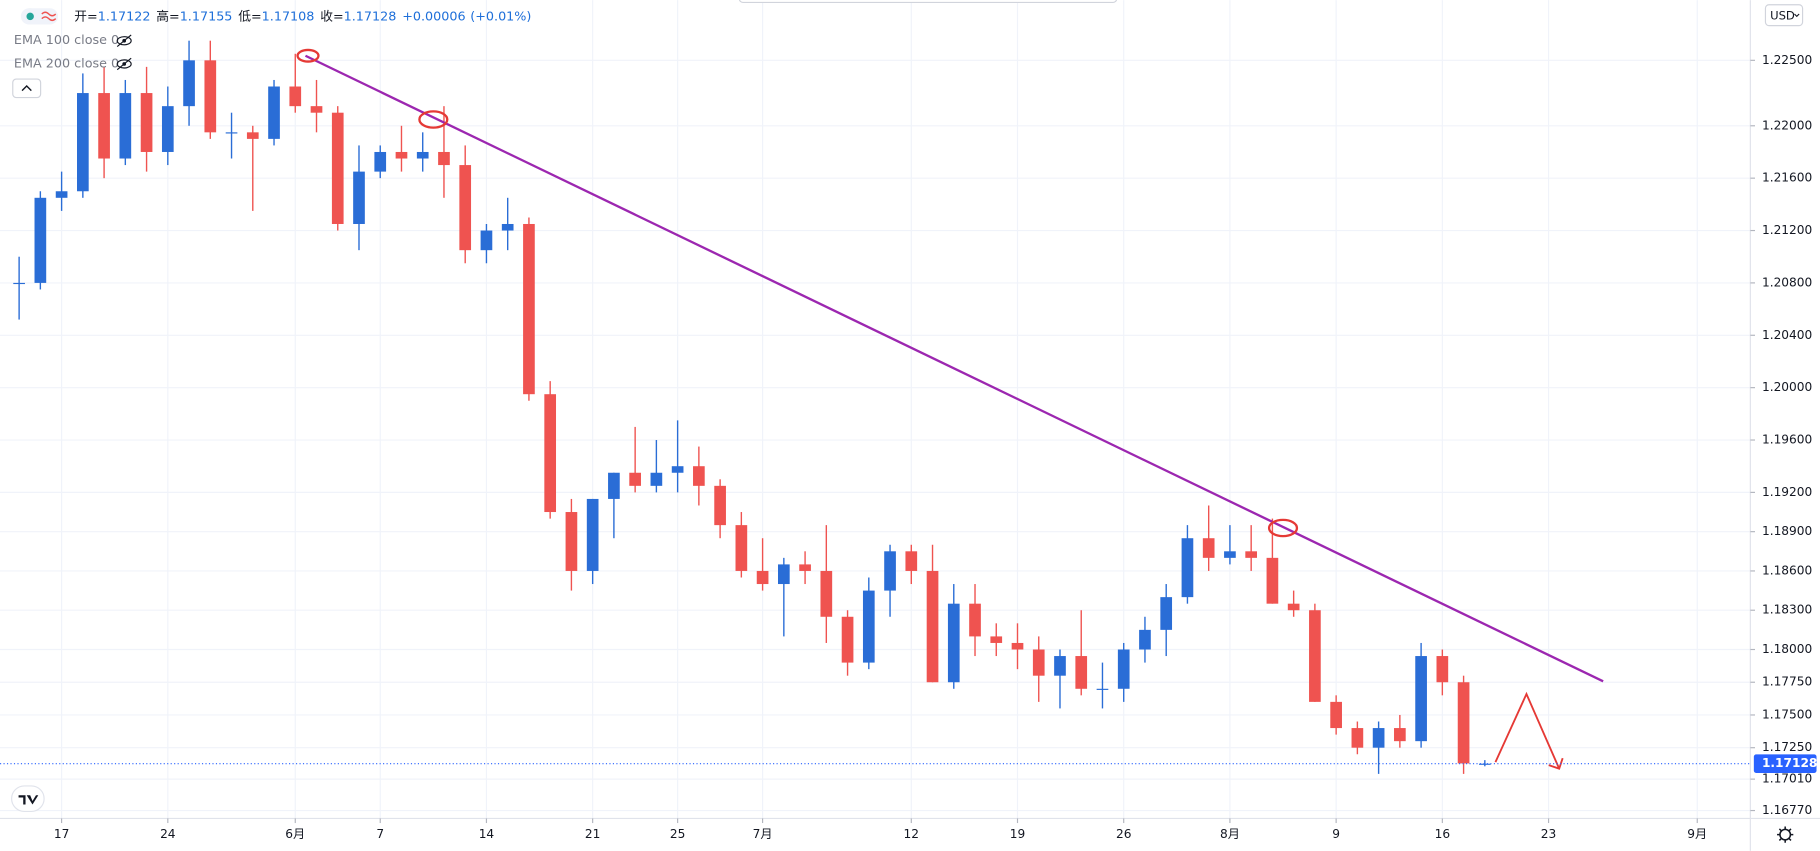 This screenshot has width=1820, height=851. What do you see at coordinates (85, 16) in the screenshot?
I see `ohlc-label: 开=` at bounding box center [85, 16].